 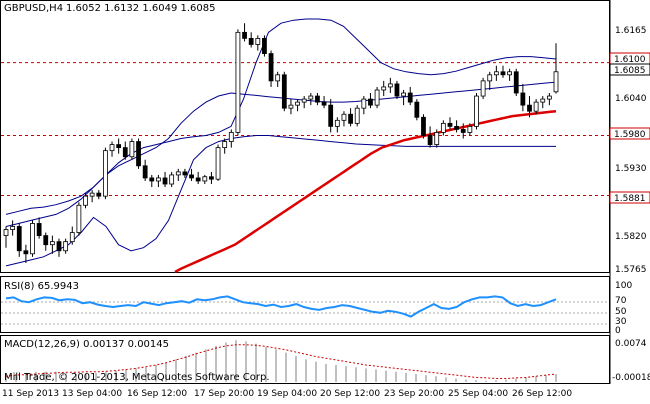 What do you see at coordinates (224, 394) in the screenshot?
I see `time-label: 17 Sep 20:00` at bounding box center [224, 394].